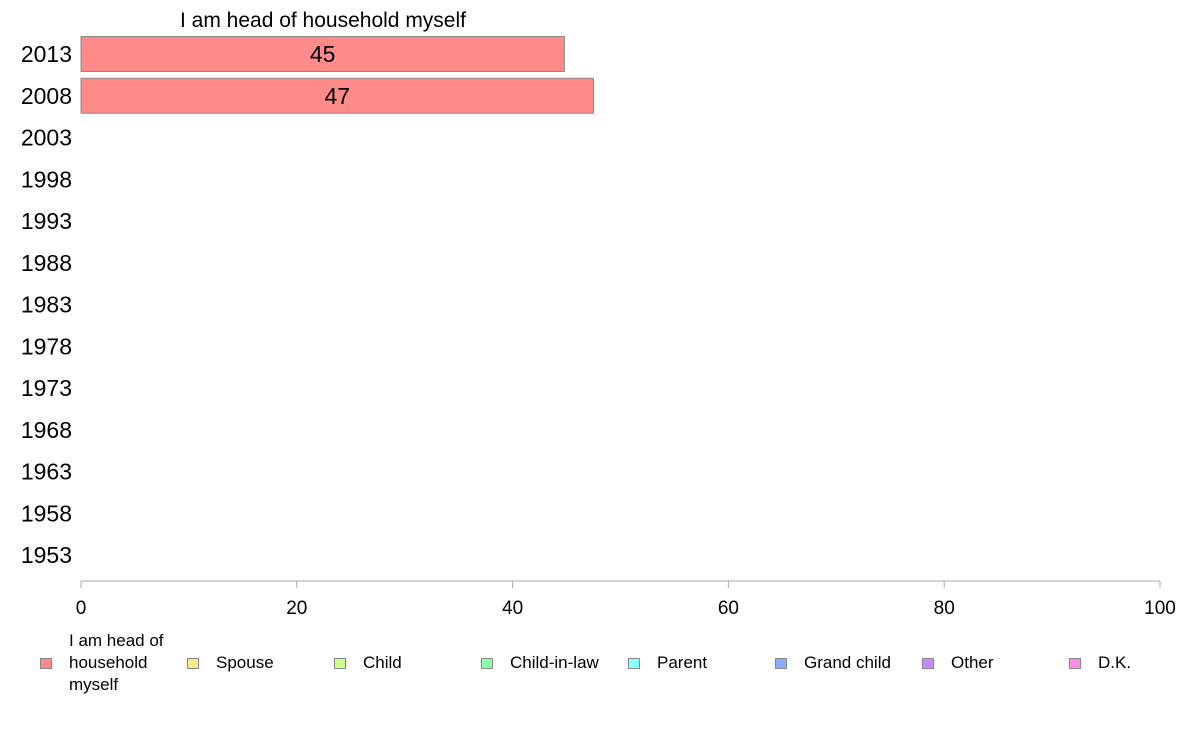 Image resolution: width=1188 pixels, height=736 pixels. I want to click on legend-label: Child, so click(382, 662).